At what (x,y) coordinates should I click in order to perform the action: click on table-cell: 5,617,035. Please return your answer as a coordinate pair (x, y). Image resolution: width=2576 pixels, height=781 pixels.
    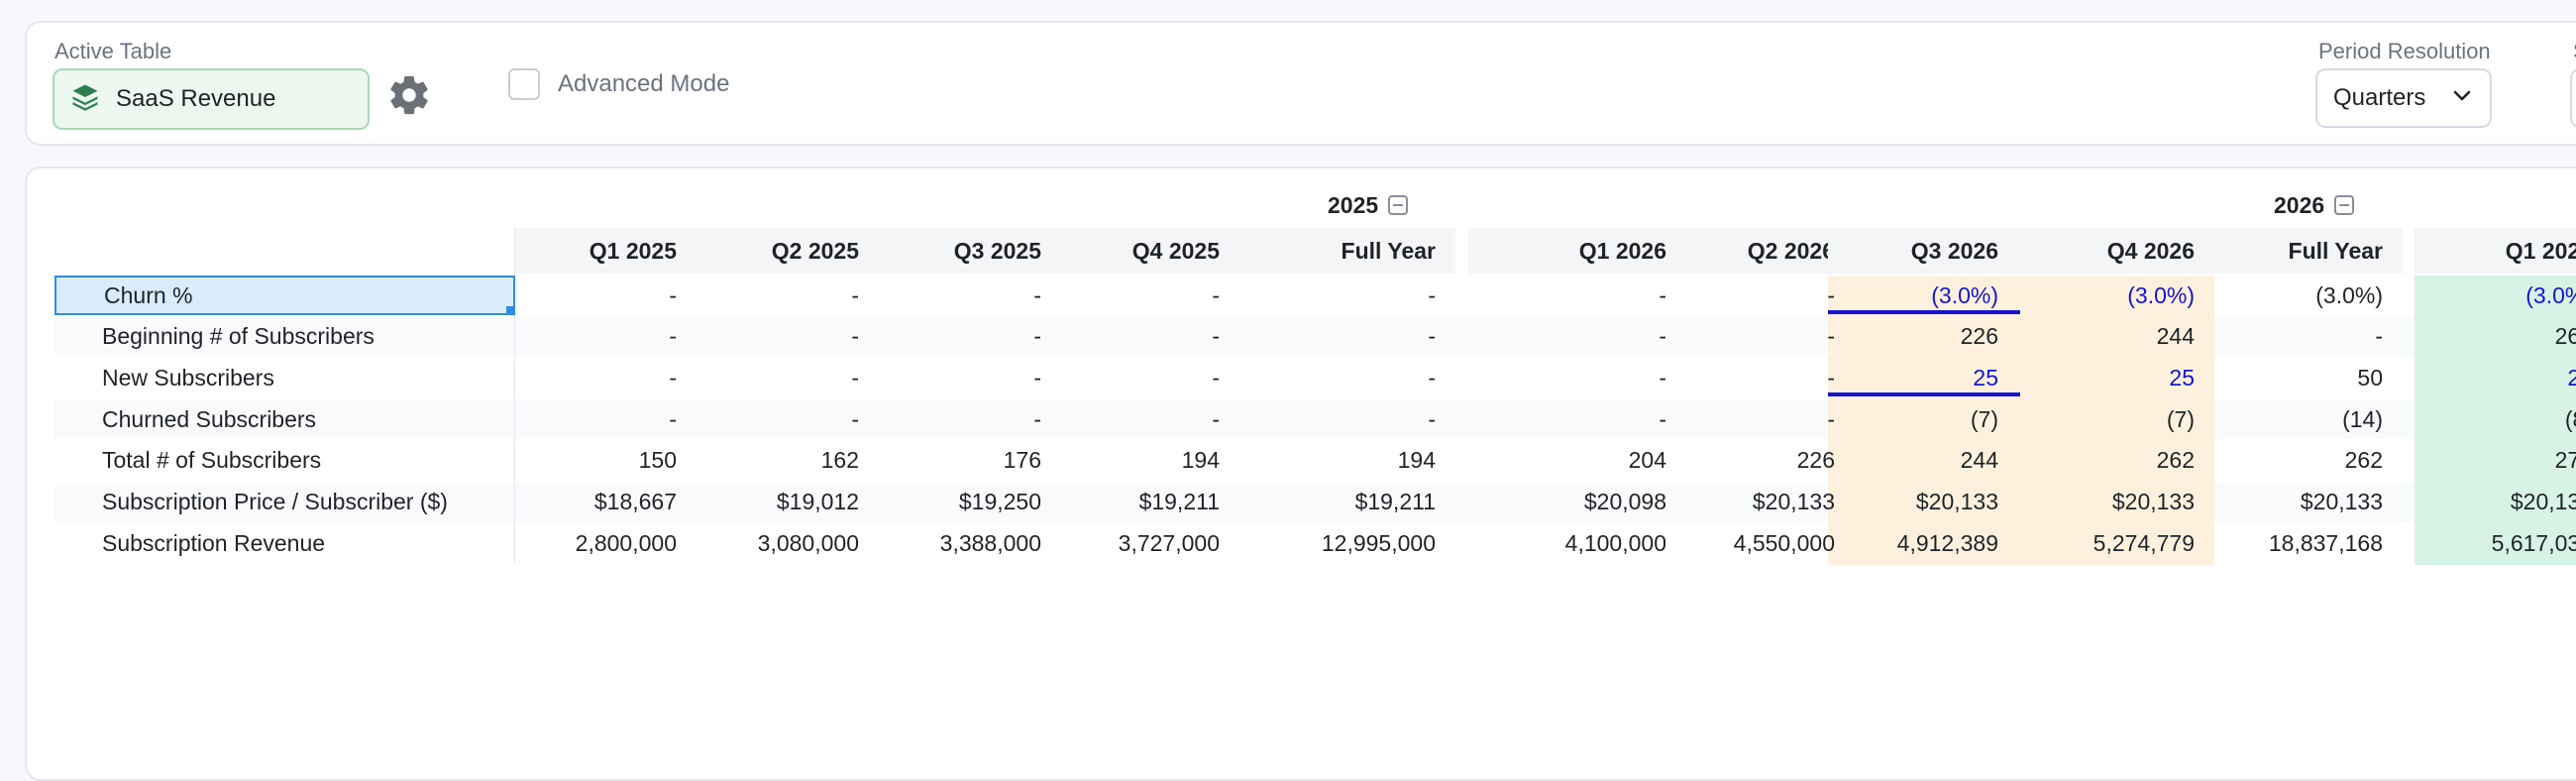
    Looking at the image, I should click on (2533, 543).